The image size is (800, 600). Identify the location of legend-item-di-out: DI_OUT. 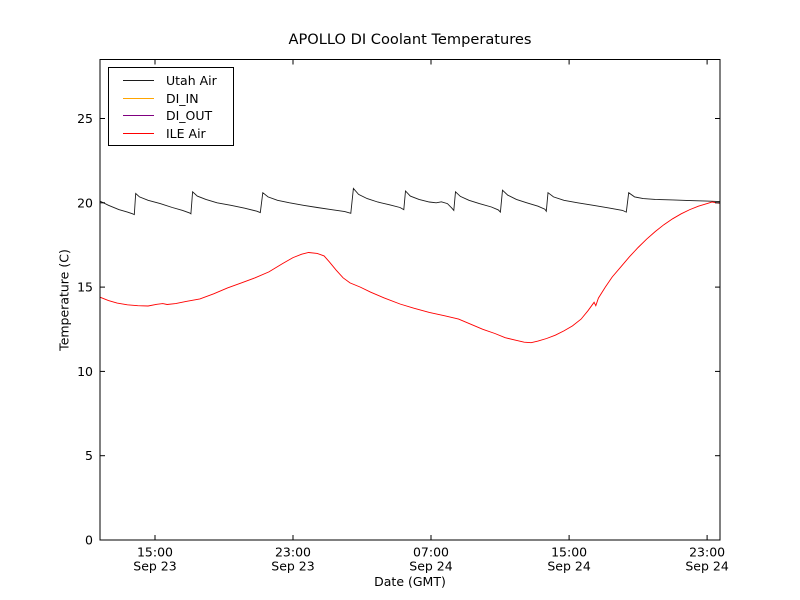
(175, 116).